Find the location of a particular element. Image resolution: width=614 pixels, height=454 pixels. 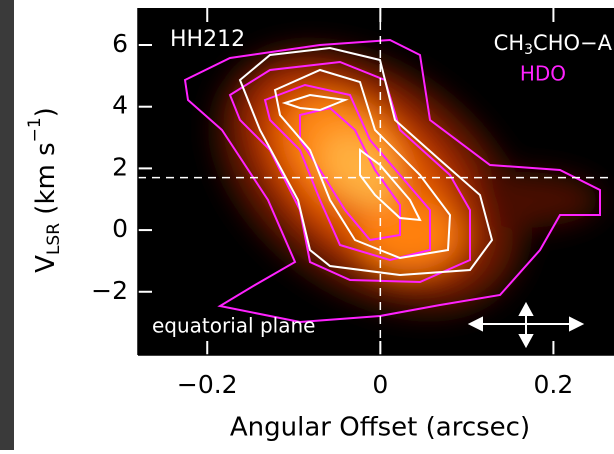

y-tick-label: 6 is located at coordinates (120, 43).